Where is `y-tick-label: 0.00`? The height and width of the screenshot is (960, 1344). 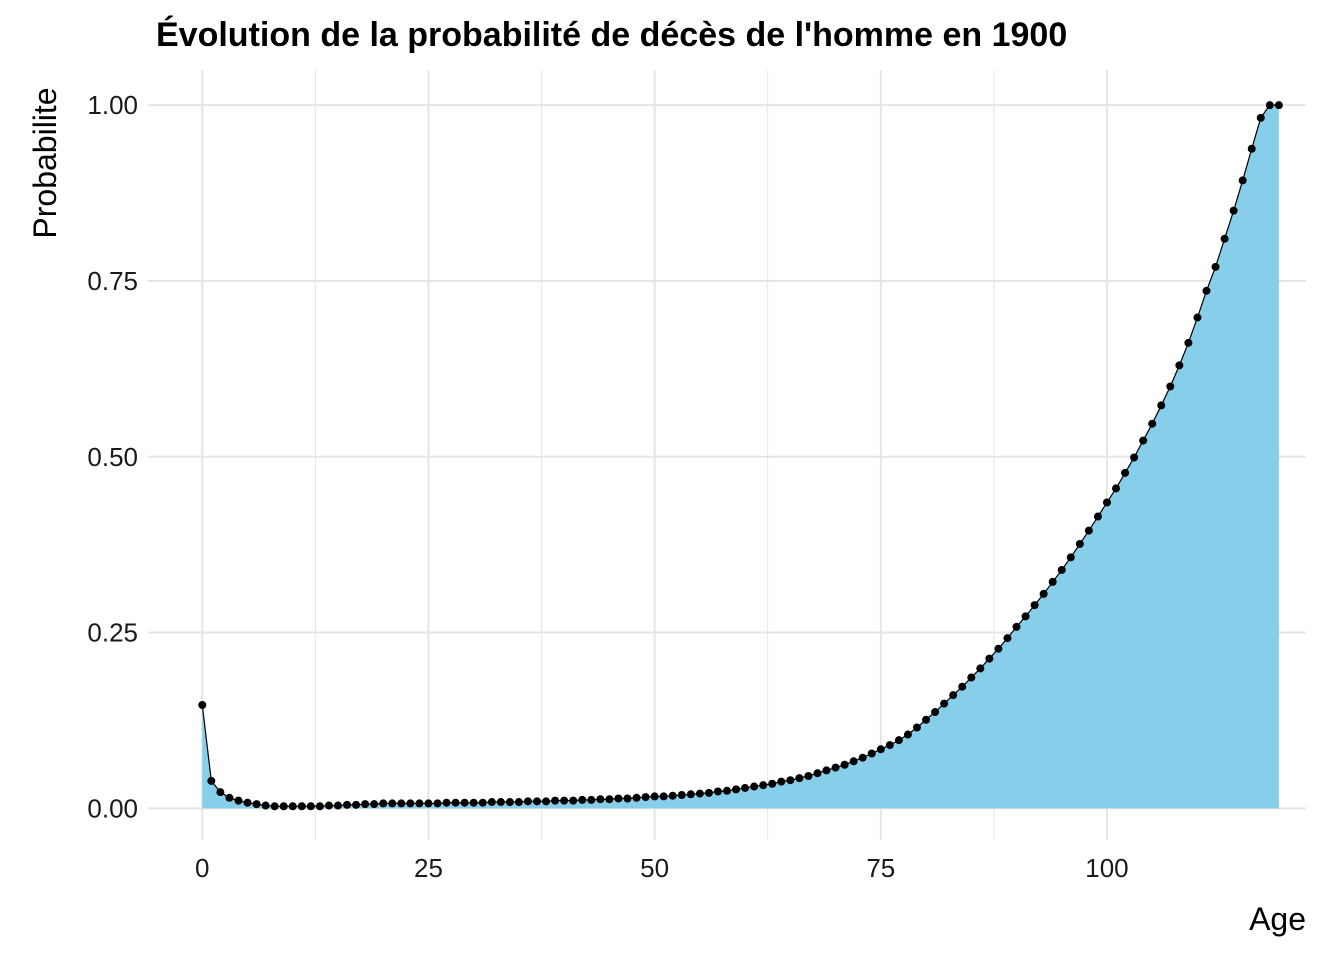 y-tick-label: 0.00 is located at coordinates (112, 808).